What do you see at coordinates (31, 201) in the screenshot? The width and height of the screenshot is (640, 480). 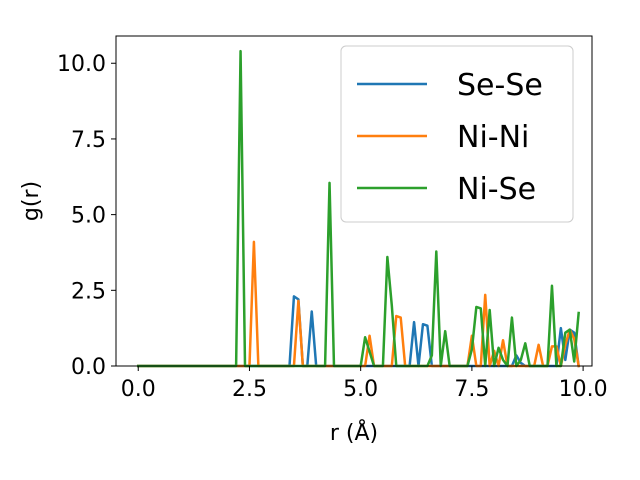 I see `y-axis-label: g(r)` at bounding box center [31, 201].